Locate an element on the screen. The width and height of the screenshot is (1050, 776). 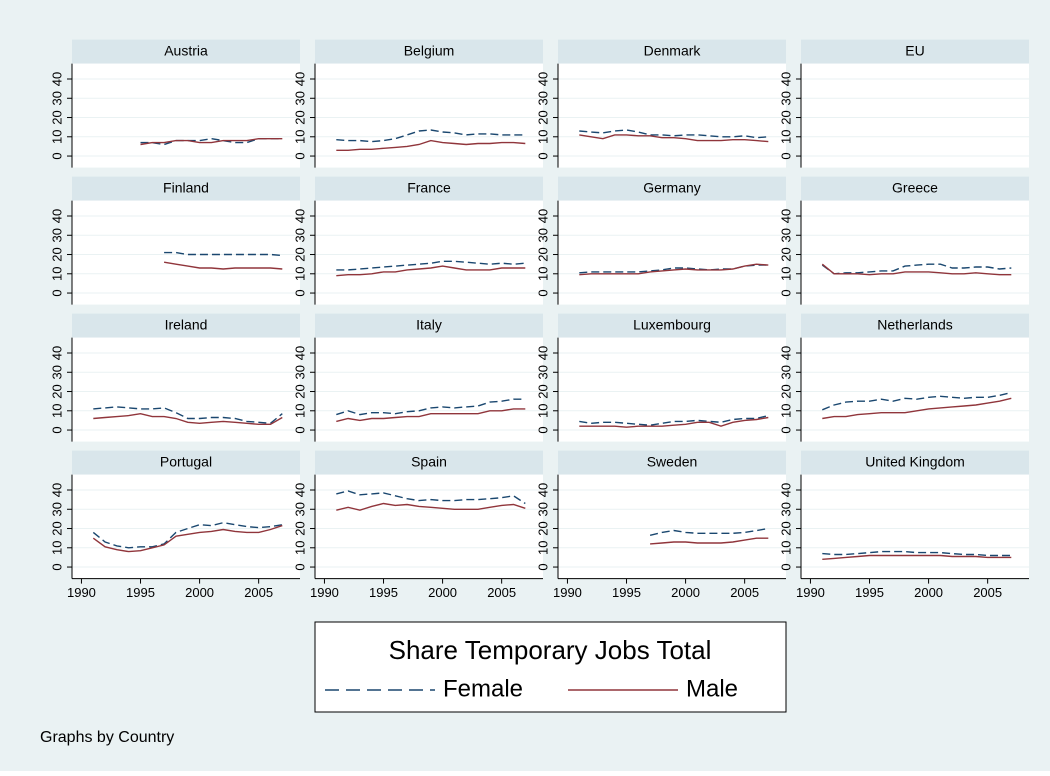
panel-title: Spain is located at coordinates (429, 461).